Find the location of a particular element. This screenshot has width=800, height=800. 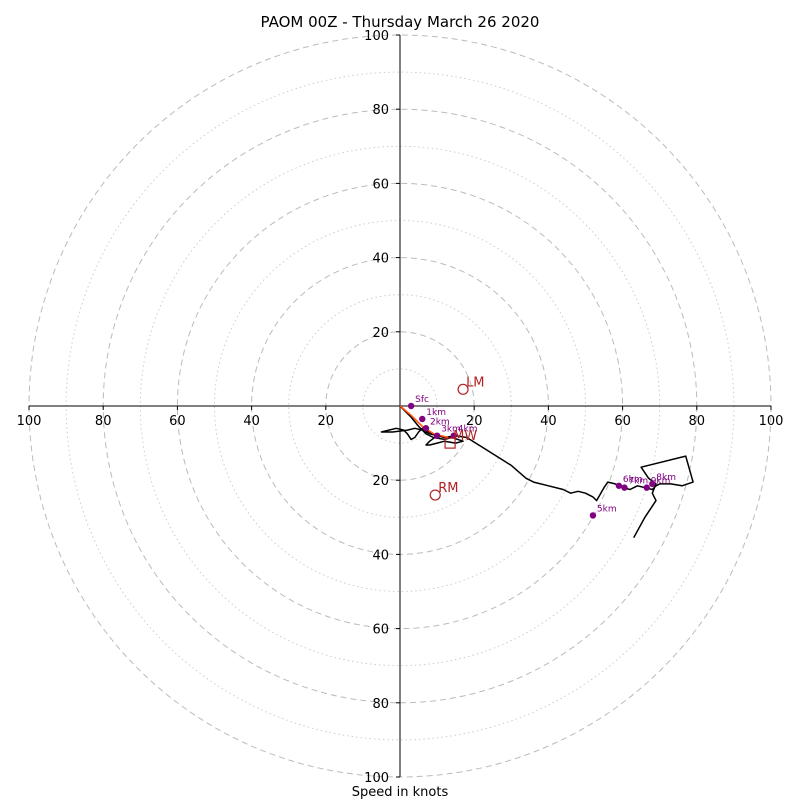

chart-title: PAOM 00Z - Thursday March 26 2020 is located at coordinates (400, 22).